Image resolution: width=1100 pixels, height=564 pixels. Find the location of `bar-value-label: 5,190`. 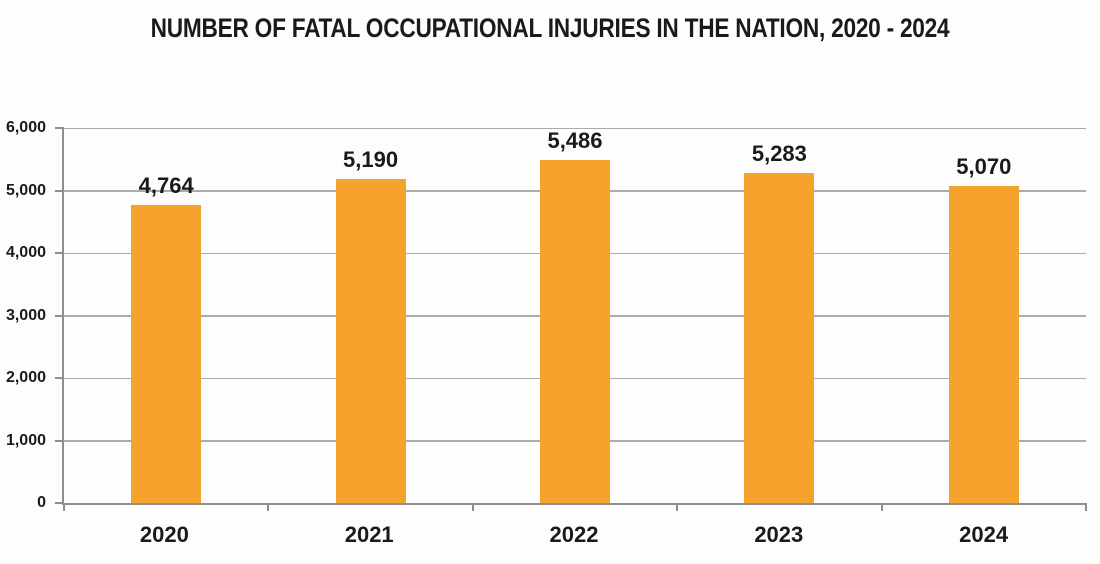

bar-value-label: 5,190 is located at coordinates (371, 159).